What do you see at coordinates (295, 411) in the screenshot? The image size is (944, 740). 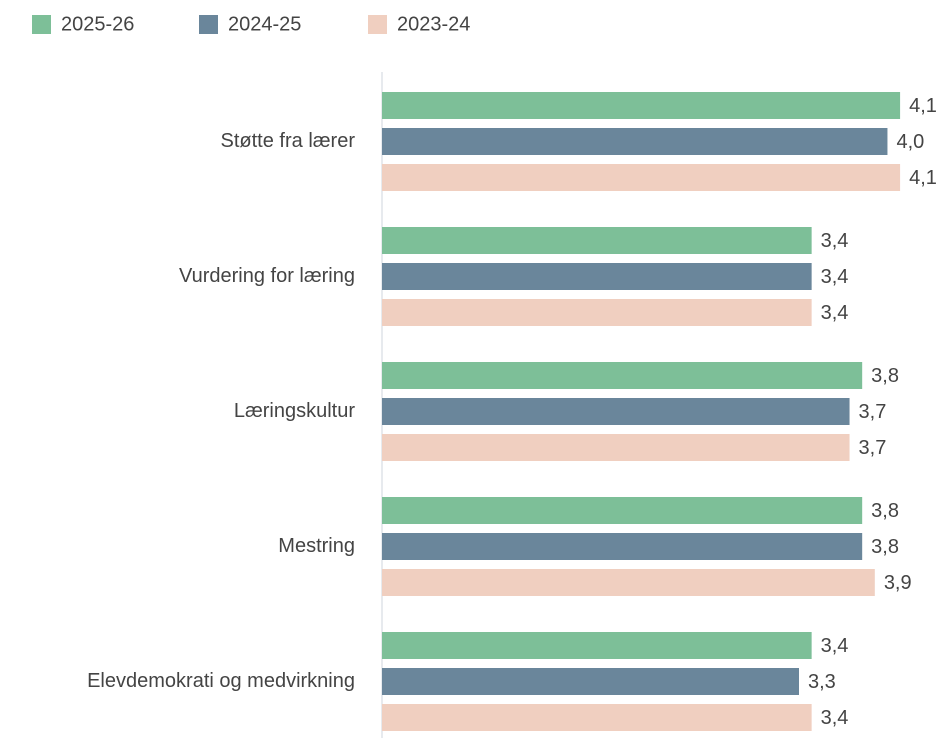 I see `category-label: Læringskultur` at bounding box center [295, 411].